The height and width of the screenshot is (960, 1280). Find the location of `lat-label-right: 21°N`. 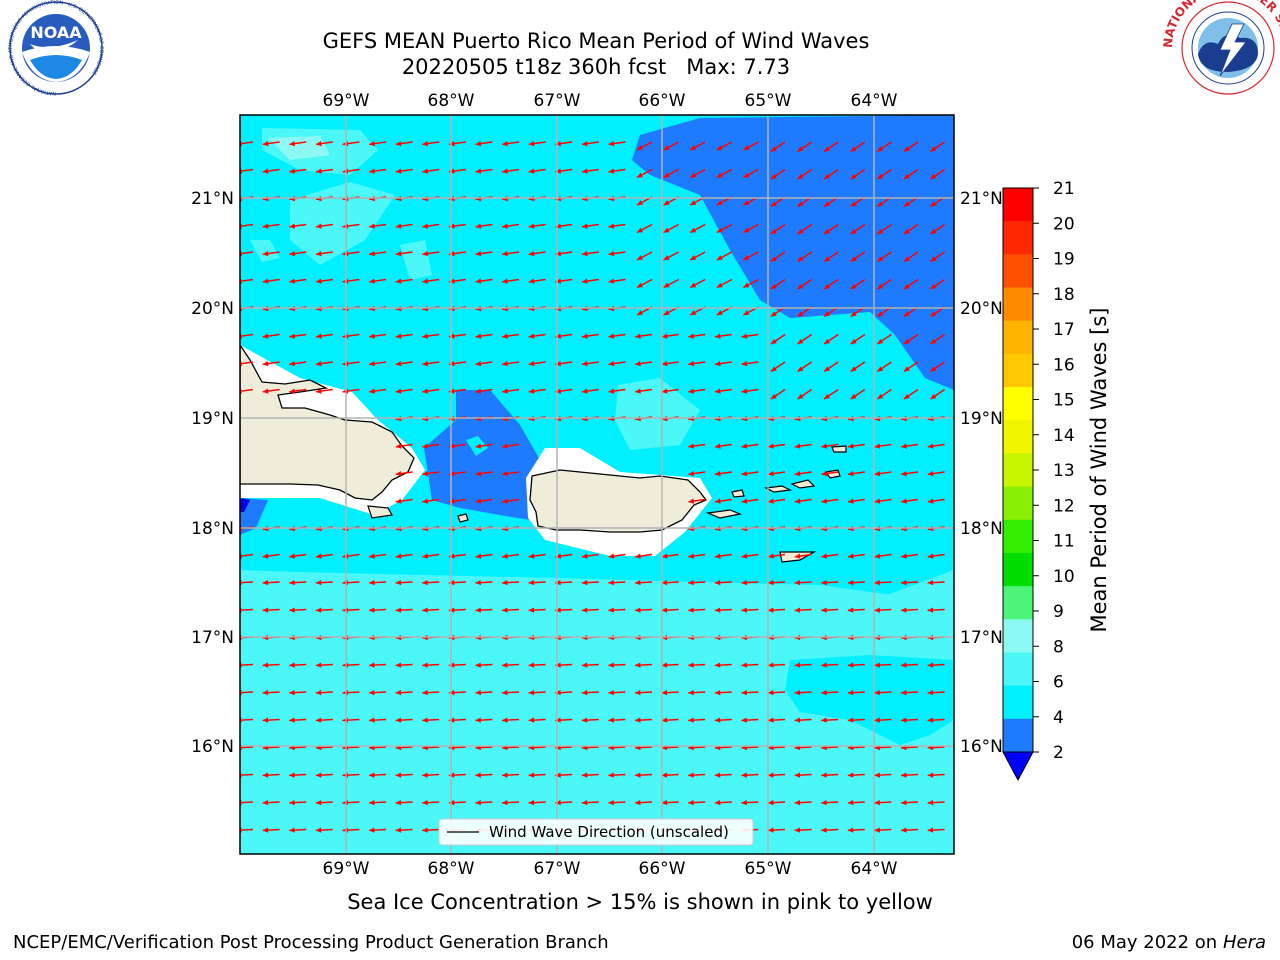

lat-label-right: 21°N is located at coordinates (981, 199).